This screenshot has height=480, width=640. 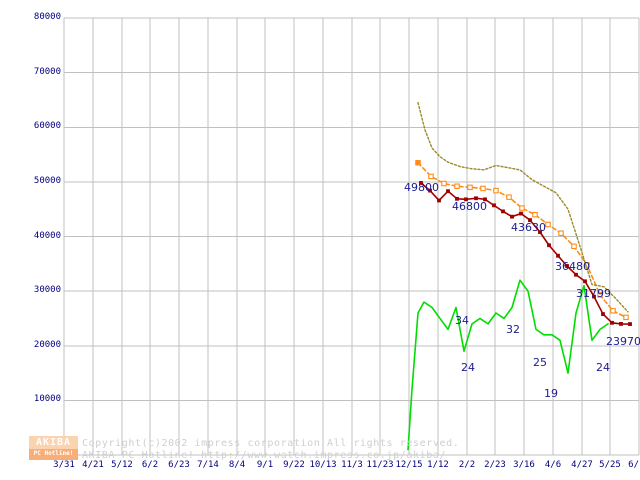 What do you see at coordinates (47, 180) in the screenshot?
I see `y-axis-tick-label: 50000` at bounding box center [47, 180].